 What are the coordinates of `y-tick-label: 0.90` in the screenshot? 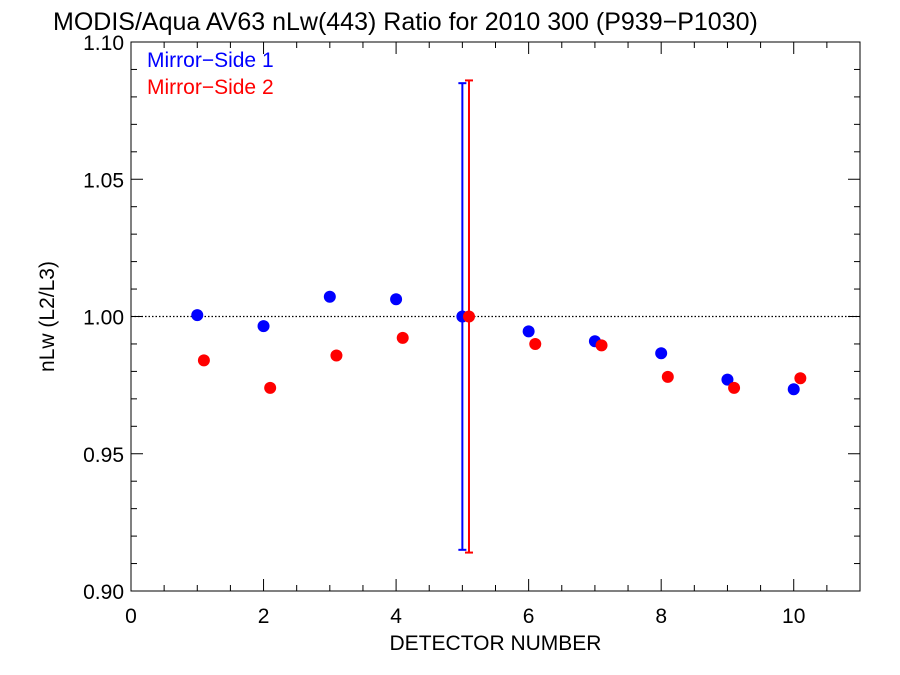 It's located at (103, 592).